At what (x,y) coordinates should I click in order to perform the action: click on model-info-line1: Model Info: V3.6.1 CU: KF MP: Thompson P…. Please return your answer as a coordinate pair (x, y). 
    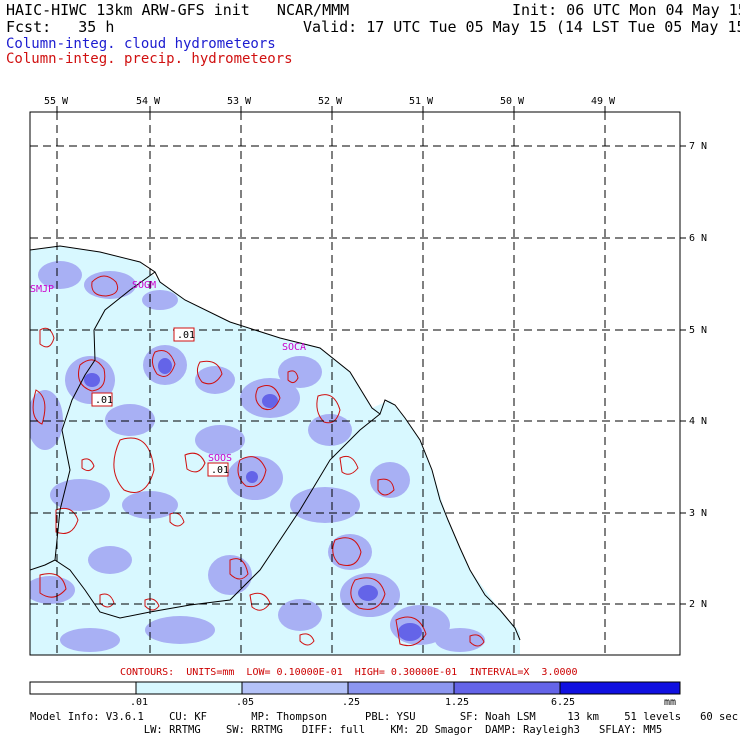
    Looking at the image, I should click on (384, 717).